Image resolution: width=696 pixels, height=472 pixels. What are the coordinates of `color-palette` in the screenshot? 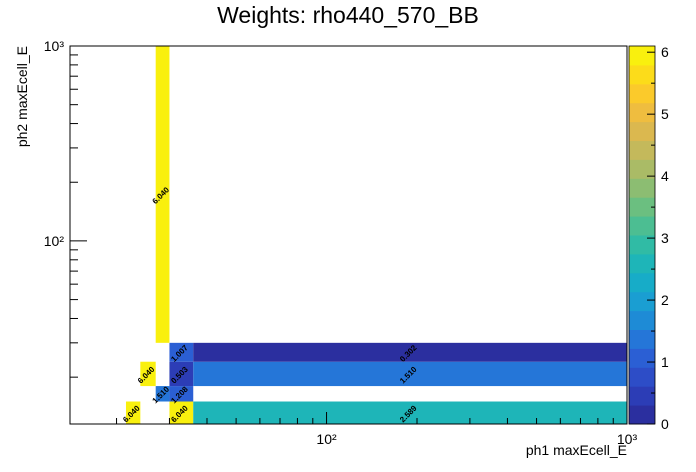 It's located at (642, 235).